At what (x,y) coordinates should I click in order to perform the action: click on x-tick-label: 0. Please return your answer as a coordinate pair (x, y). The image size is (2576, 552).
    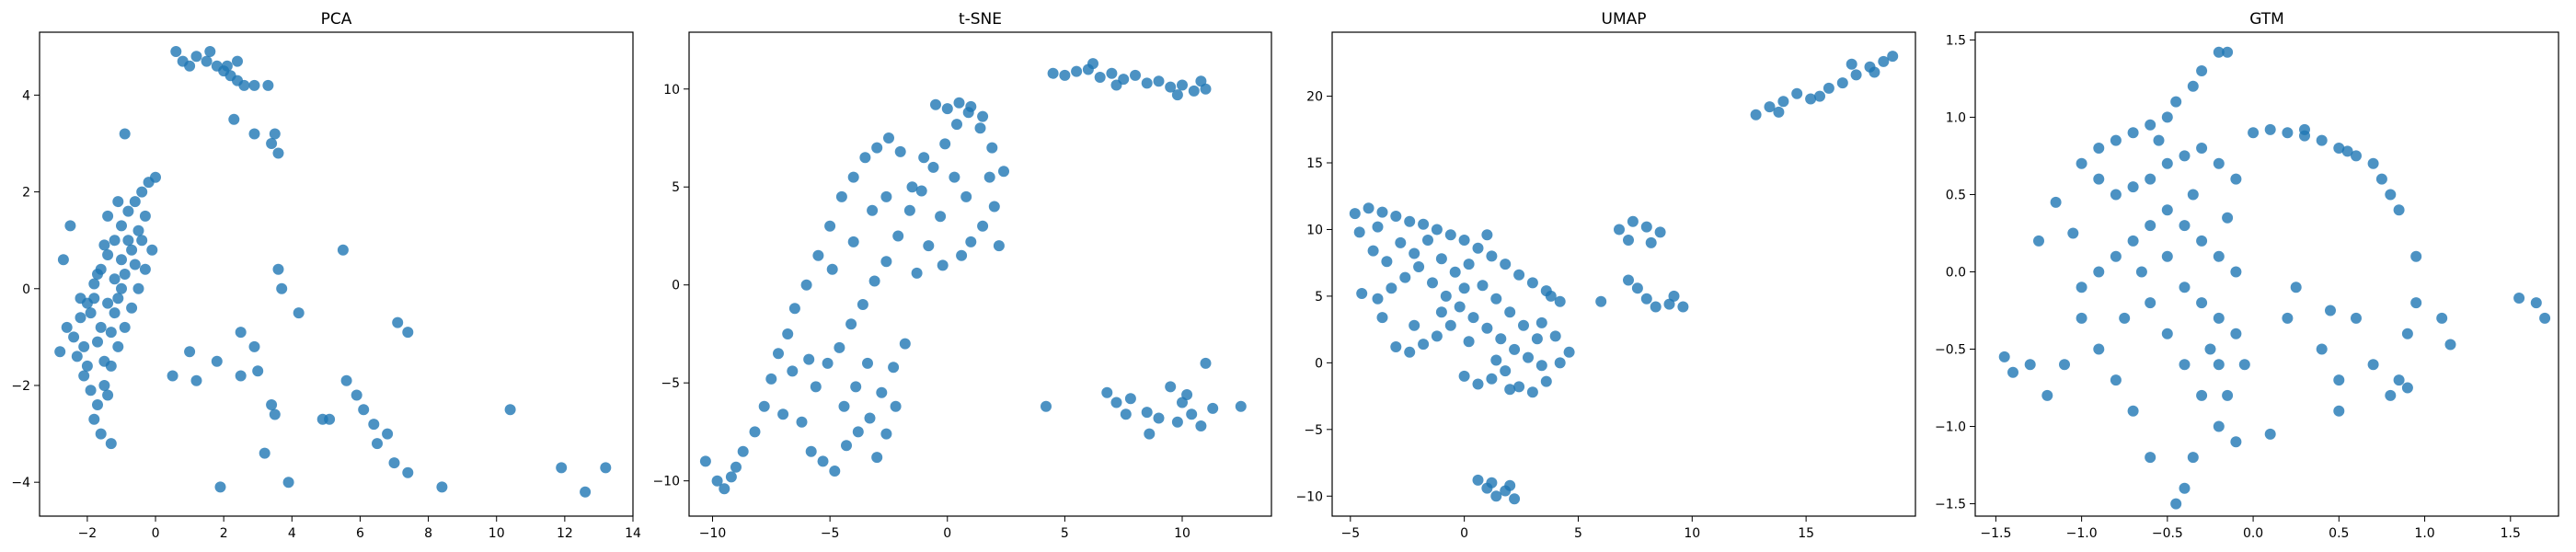
    Looking at the image, I should click on (947, 533).